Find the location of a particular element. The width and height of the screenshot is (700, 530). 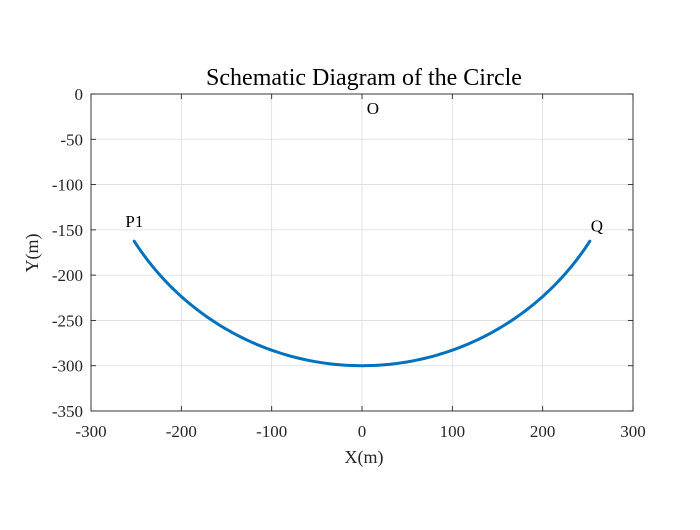

y-tick-label: 0 is located at coordinates (79, 94).